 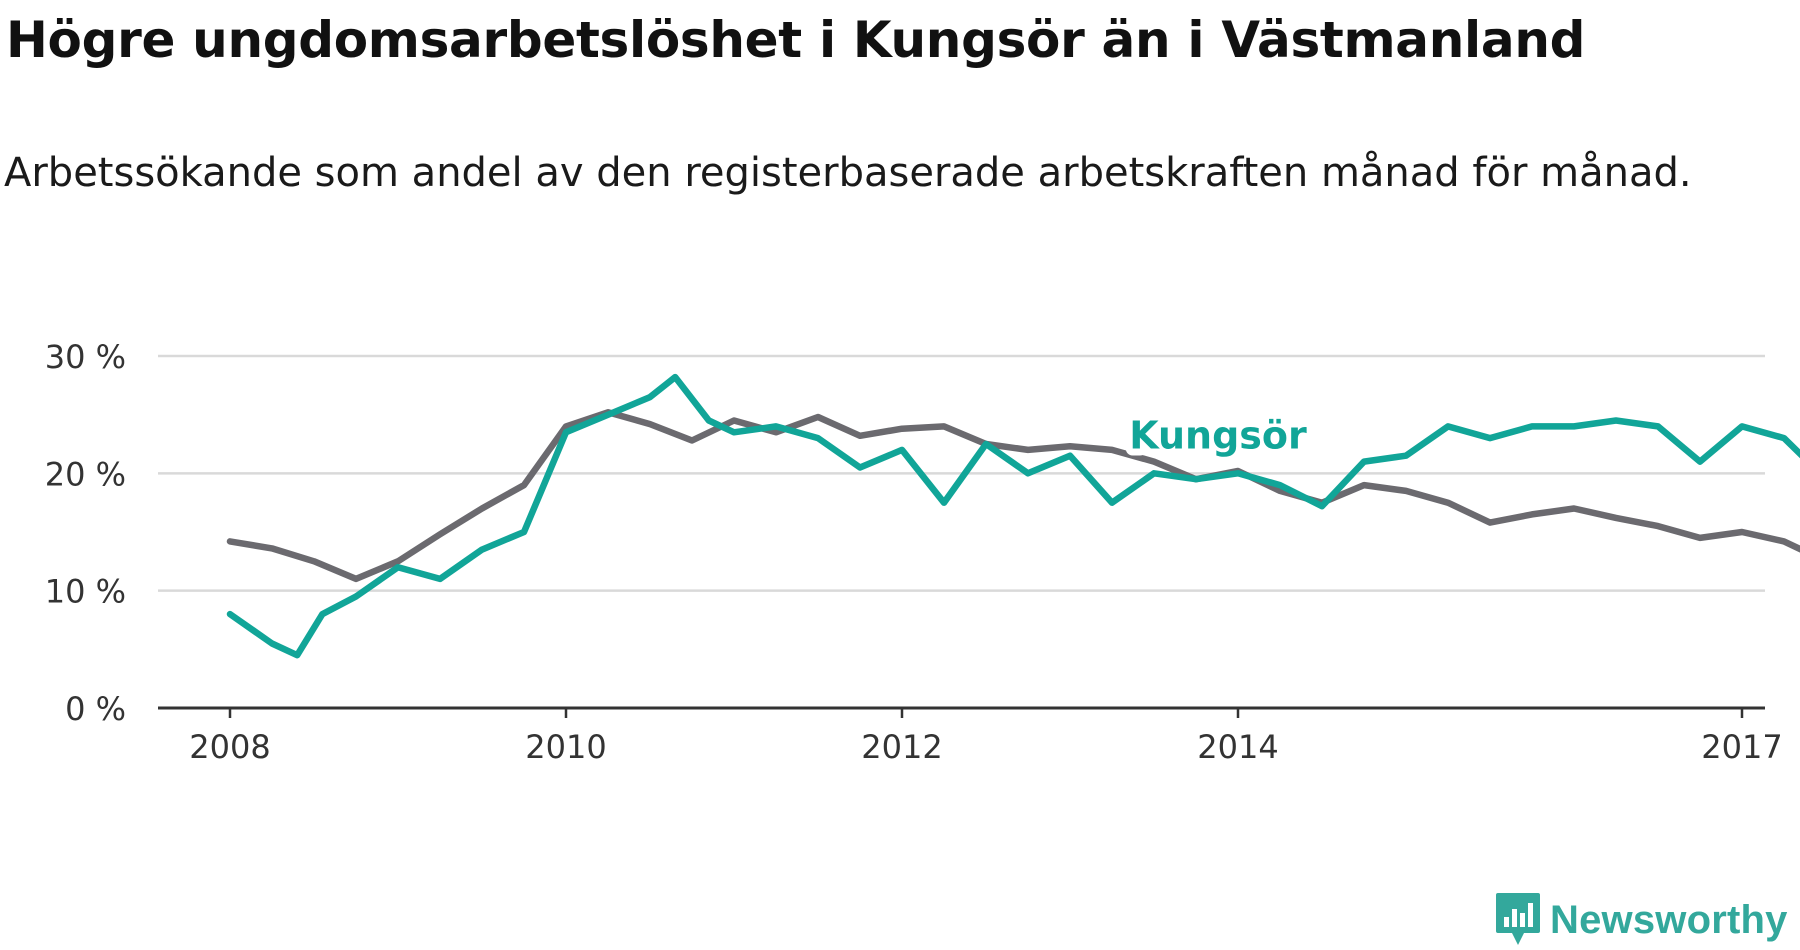 I want to click on brand-name: Newsworthy, so click(x=1669, y=919).